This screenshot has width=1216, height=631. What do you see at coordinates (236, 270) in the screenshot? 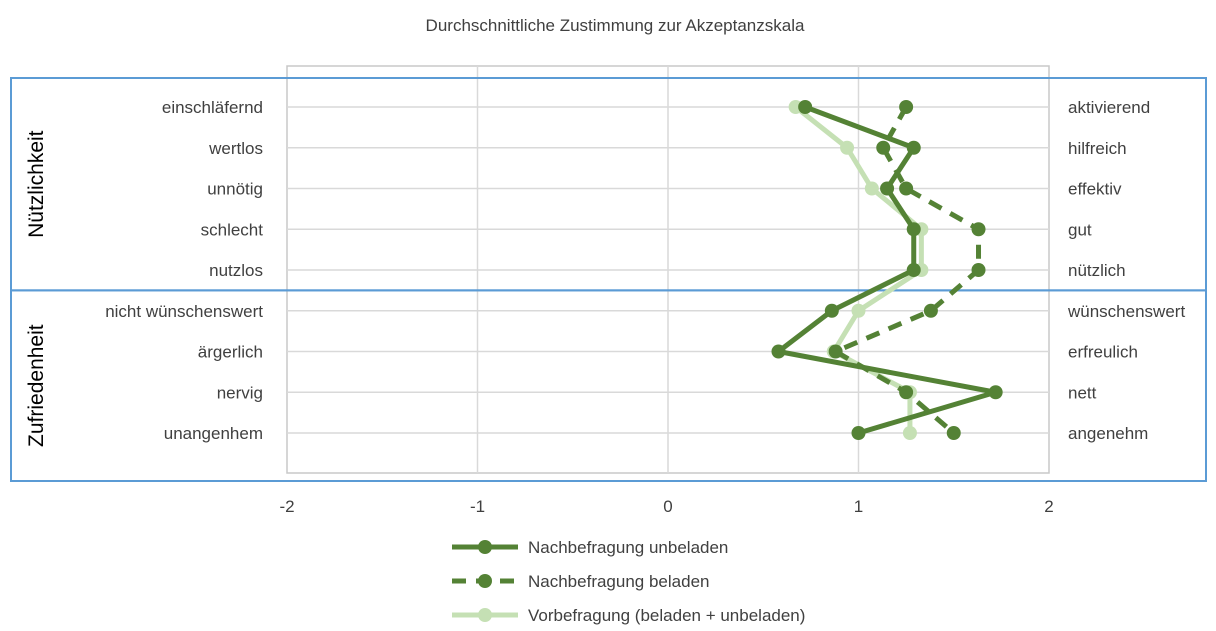
I see `left-scale-label: nutzlos` at bounding box center [236, 270].